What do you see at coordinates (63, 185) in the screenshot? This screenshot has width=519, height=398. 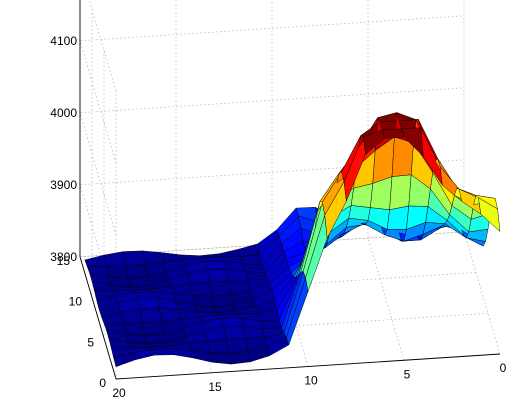 I see `z-tick-label-1: 3900` at bounding box center [63, 185].